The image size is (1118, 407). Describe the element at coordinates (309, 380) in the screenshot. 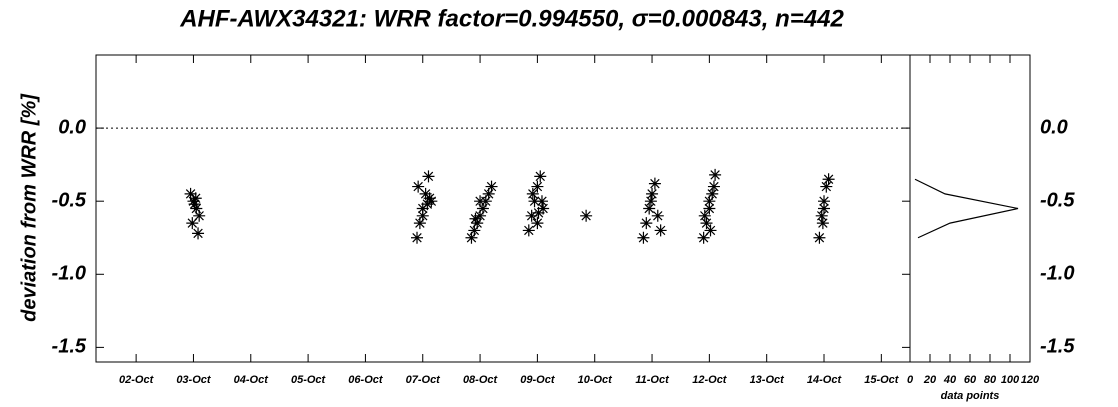

I see `x-tick-label: 05-Oct` at that location.